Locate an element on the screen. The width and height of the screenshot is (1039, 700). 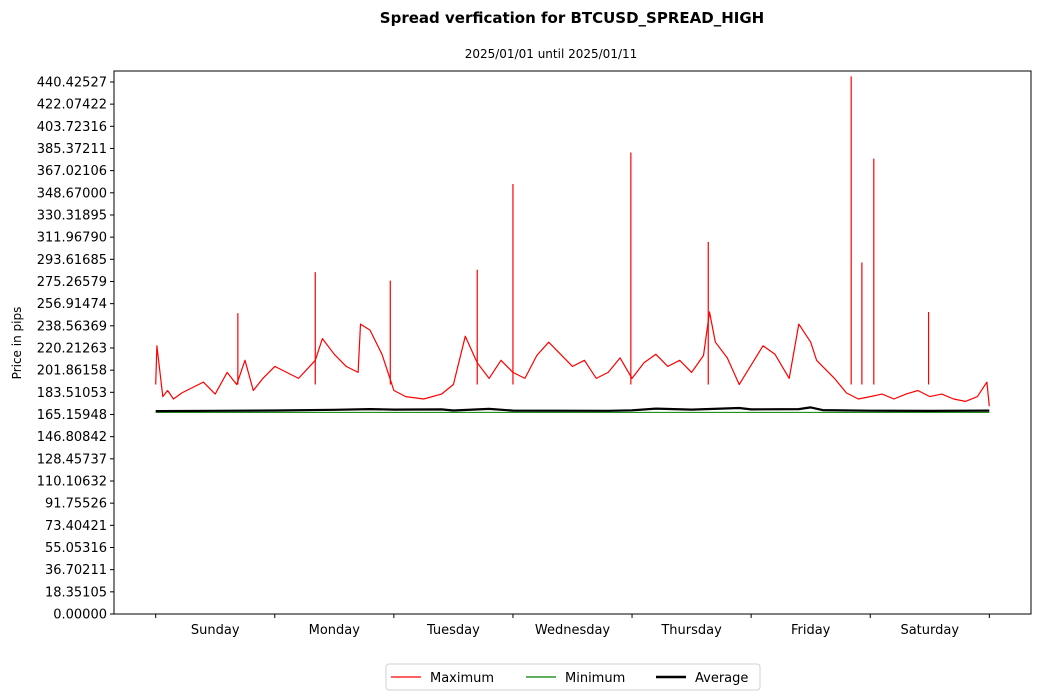
legend: Maximum Minimum Average is located at coordinates (573, 677).